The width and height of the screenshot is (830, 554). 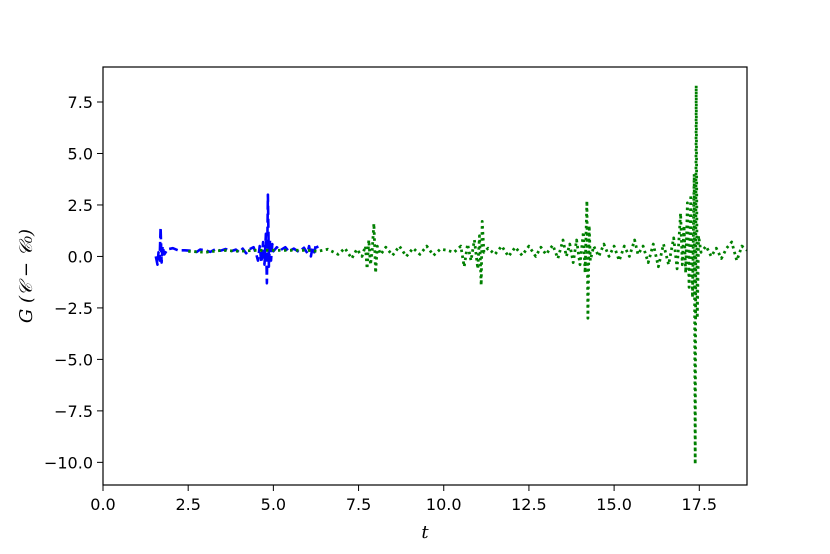 What do you see at coordinates (80, 153) in the screenshot?
I see `y-tick-label: 5.0` at bounding box center [80, 153].